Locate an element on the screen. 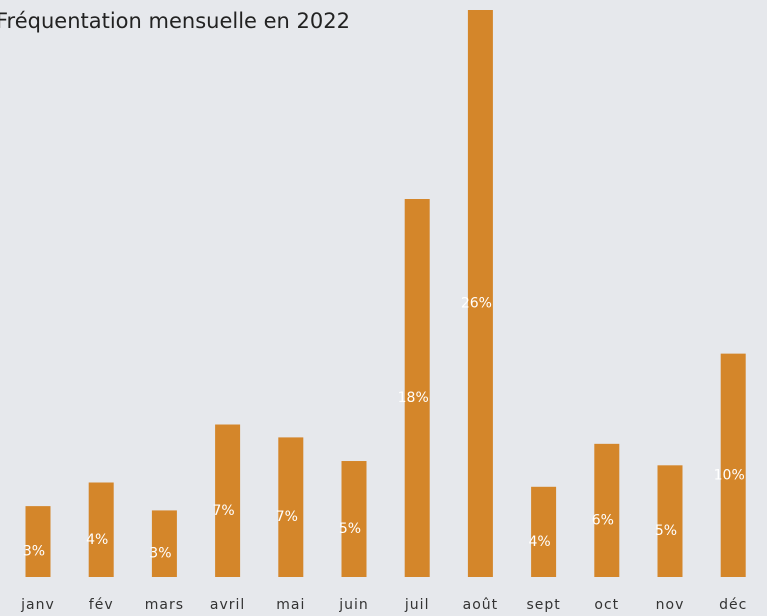 Image resolution: width=767 pixels, height=616 pixels. x-tick-label: juil is located at coordinates (417, 605).